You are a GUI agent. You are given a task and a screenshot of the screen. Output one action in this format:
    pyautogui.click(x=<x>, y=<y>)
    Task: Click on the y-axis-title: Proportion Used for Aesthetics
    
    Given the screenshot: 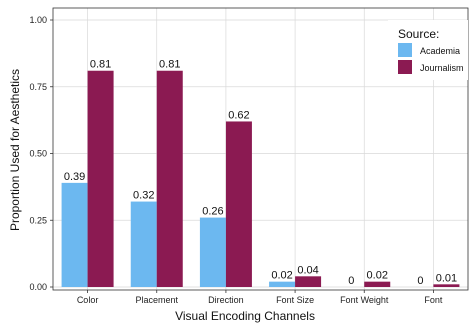 What is the action you would take?
    pyautogui.click(x=15, y=150)
    